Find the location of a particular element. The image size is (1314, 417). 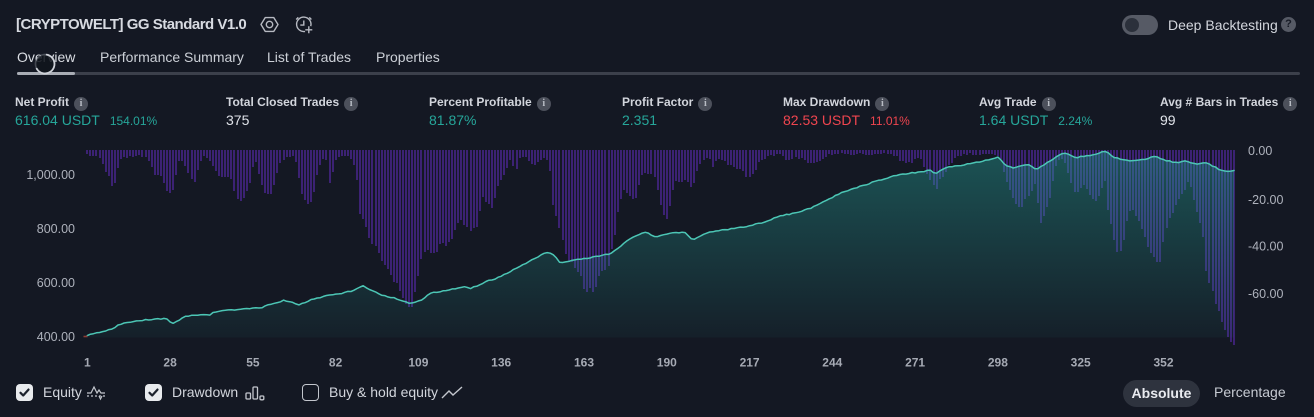

svg-text: 1,000.00 is located at coordinates (50, 175).